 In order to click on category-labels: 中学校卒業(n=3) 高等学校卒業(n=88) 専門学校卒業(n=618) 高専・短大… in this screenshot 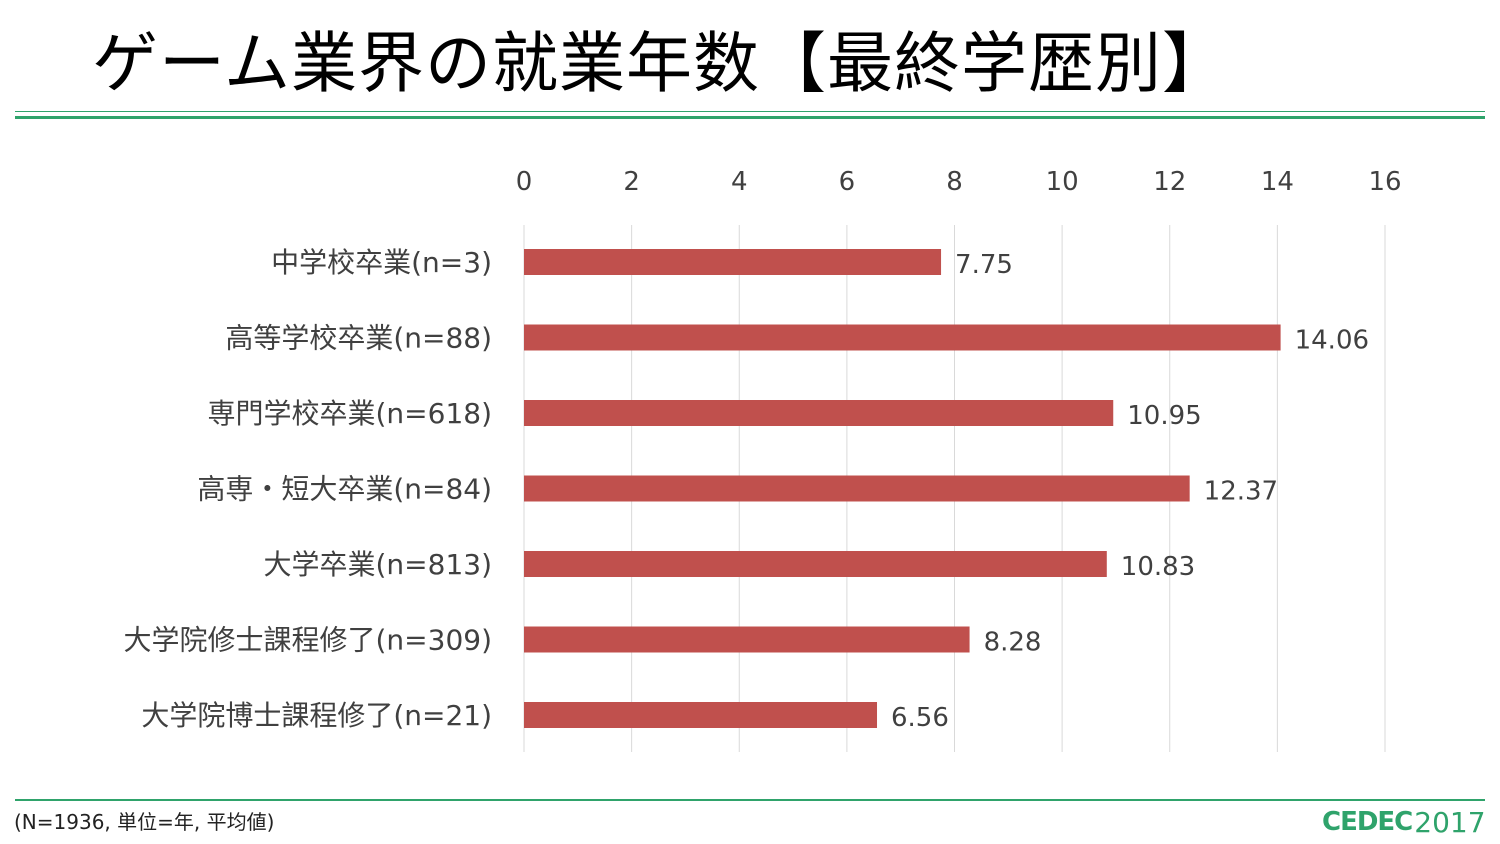, I will do `click(308, 489)`.